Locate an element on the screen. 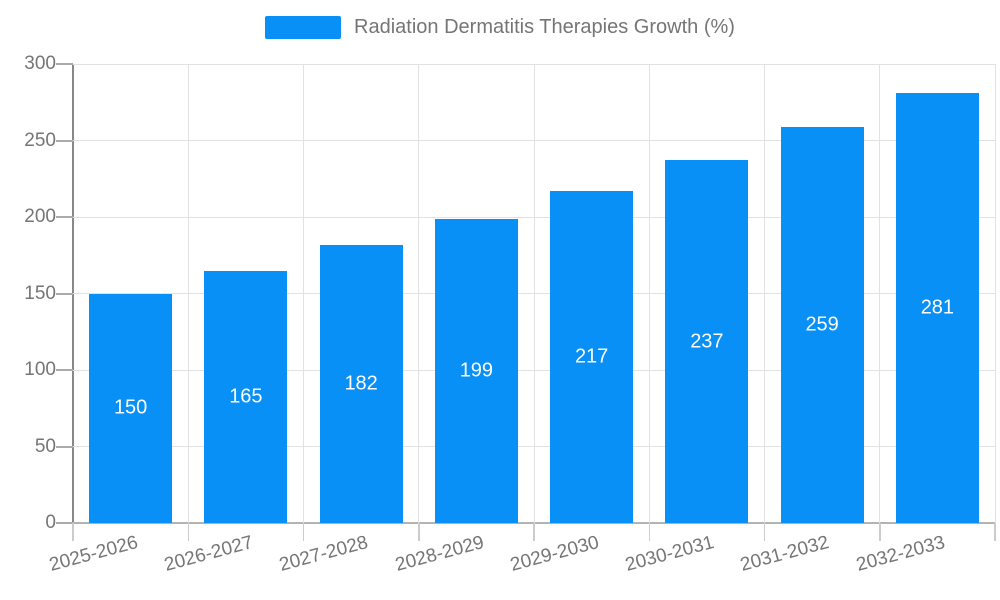 This screenshot has height=600, width=1000. bar-value-label: 217 is located at coordinates (591, 356).